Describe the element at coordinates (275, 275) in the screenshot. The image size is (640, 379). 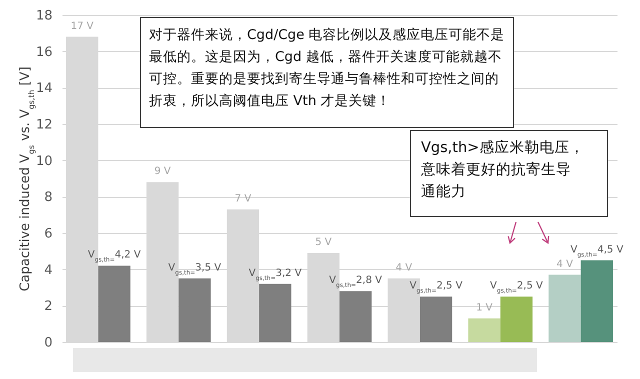
I see `data-label: V$_{gs,th=}$3,2 V` at that location.